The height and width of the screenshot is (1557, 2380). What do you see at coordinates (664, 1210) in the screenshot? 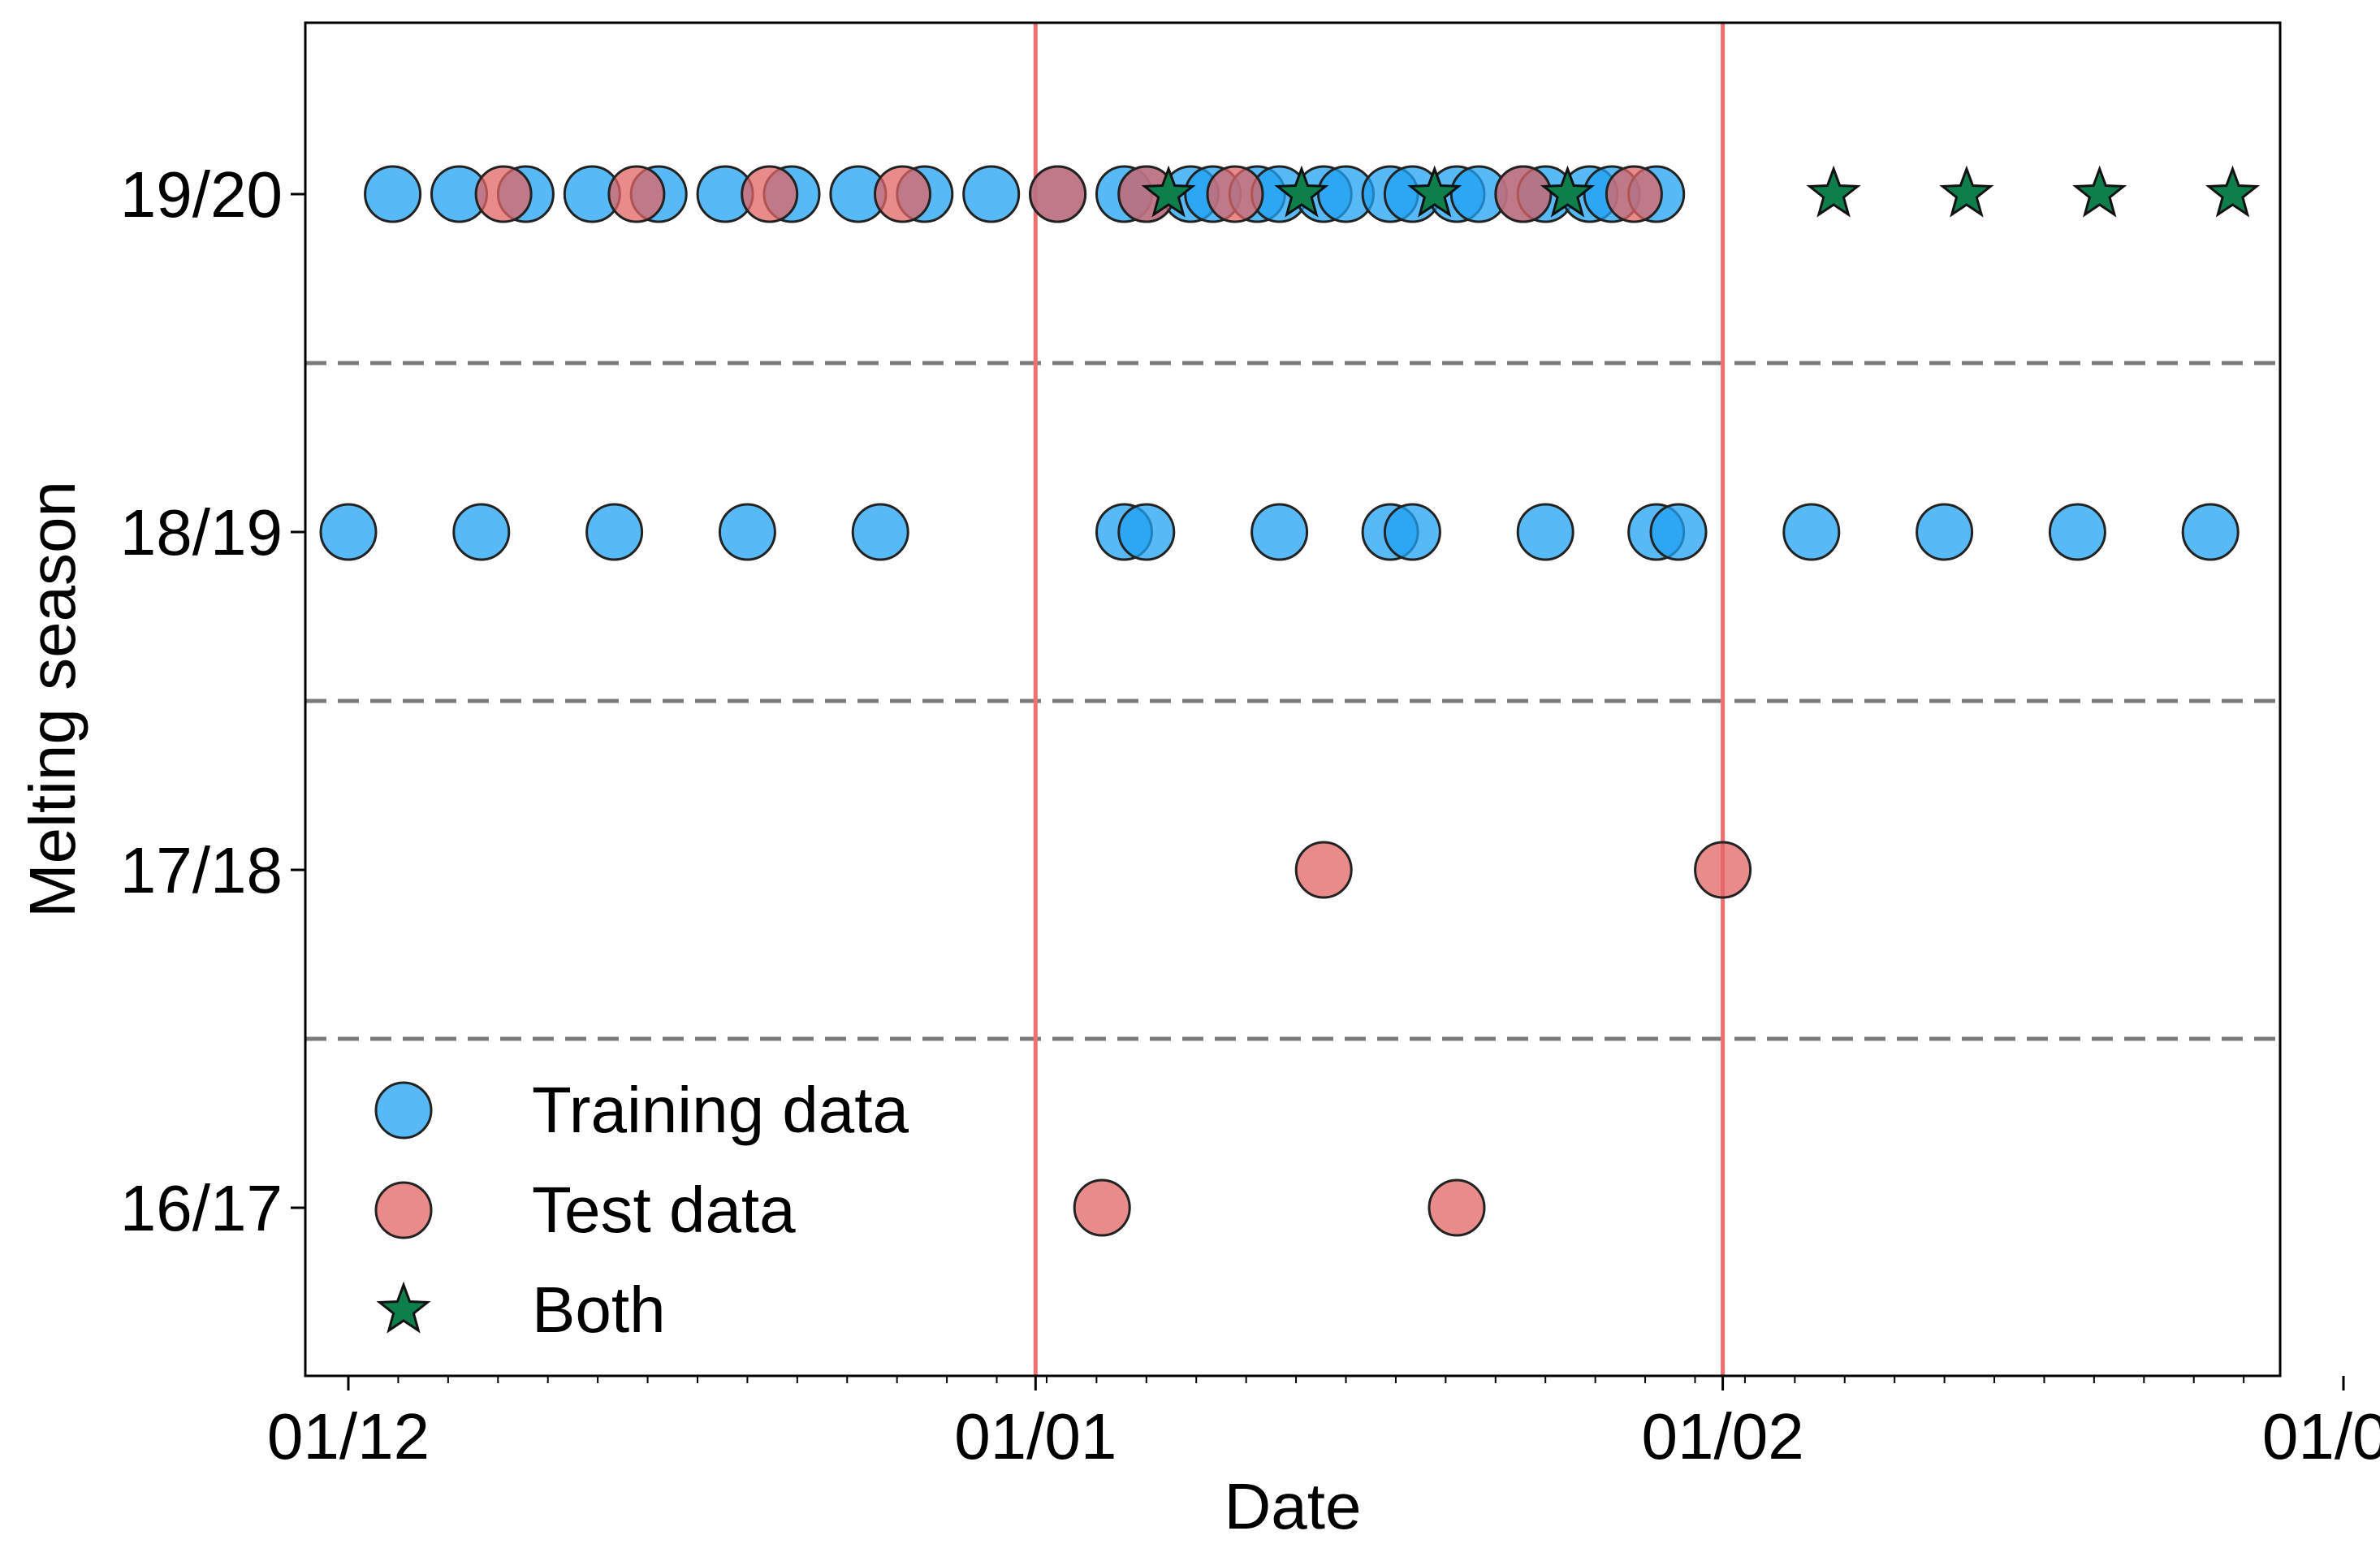
I see `legend-label-test: Test data` at bounding box center [664, 1210].